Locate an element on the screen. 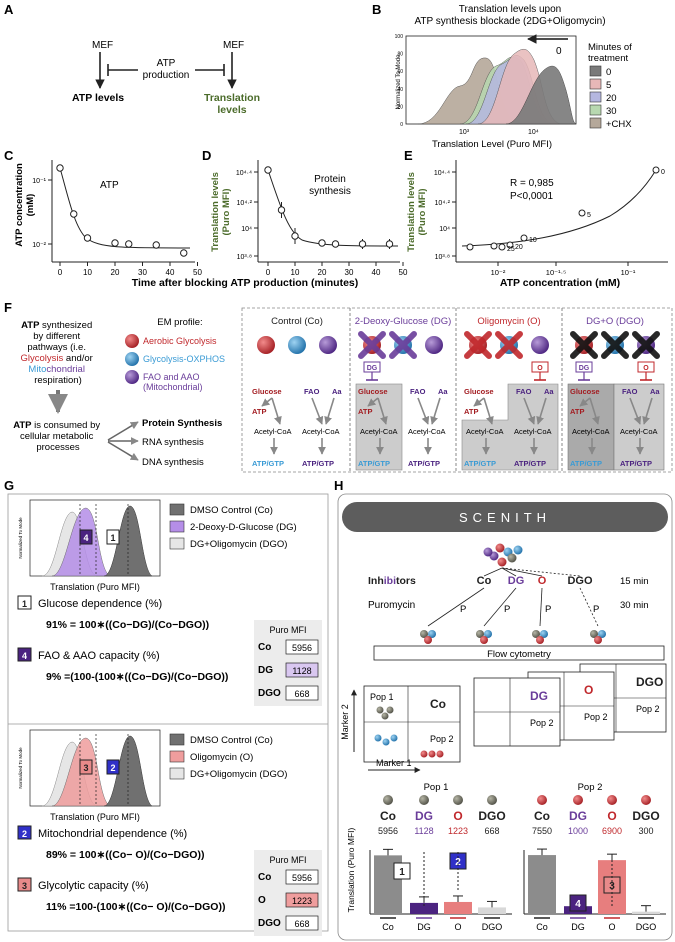  pop-title: Pop 1 is located at coordinates (436, 787).